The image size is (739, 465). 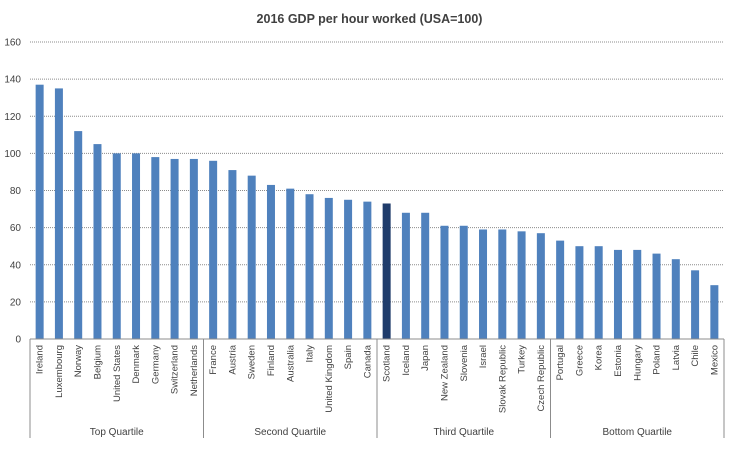 What do you see at coordinates (16, 191) in the screenshot?
I see `y-tick-label: 80` at bounding box center [16, 191].